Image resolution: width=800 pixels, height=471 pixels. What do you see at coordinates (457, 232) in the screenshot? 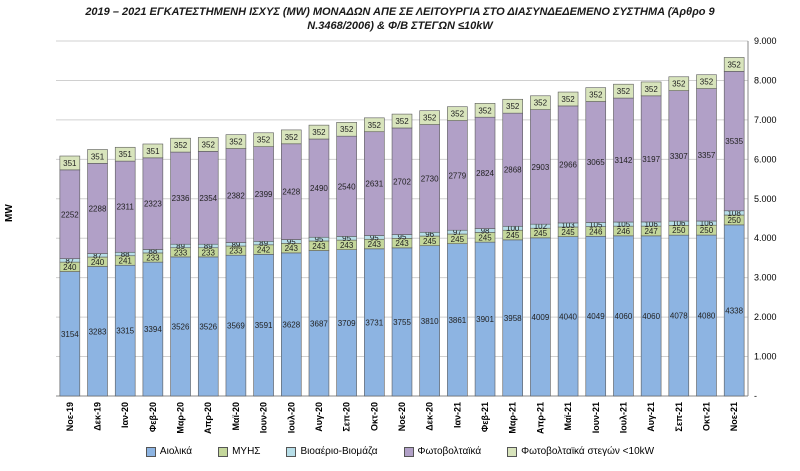
I see `data-label: 97` at bounding box center [457, 232].